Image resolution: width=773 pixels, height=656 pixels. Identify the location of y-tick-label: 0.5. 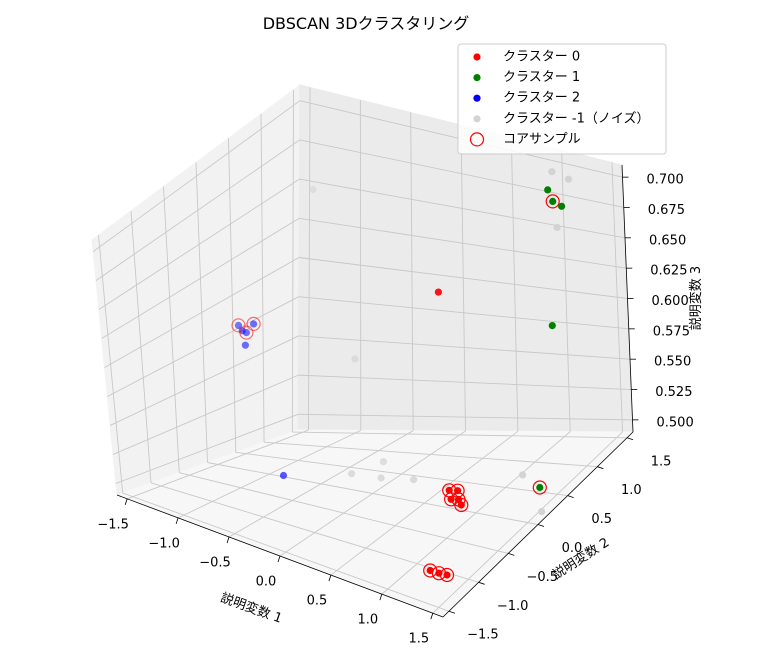
(601, 519).